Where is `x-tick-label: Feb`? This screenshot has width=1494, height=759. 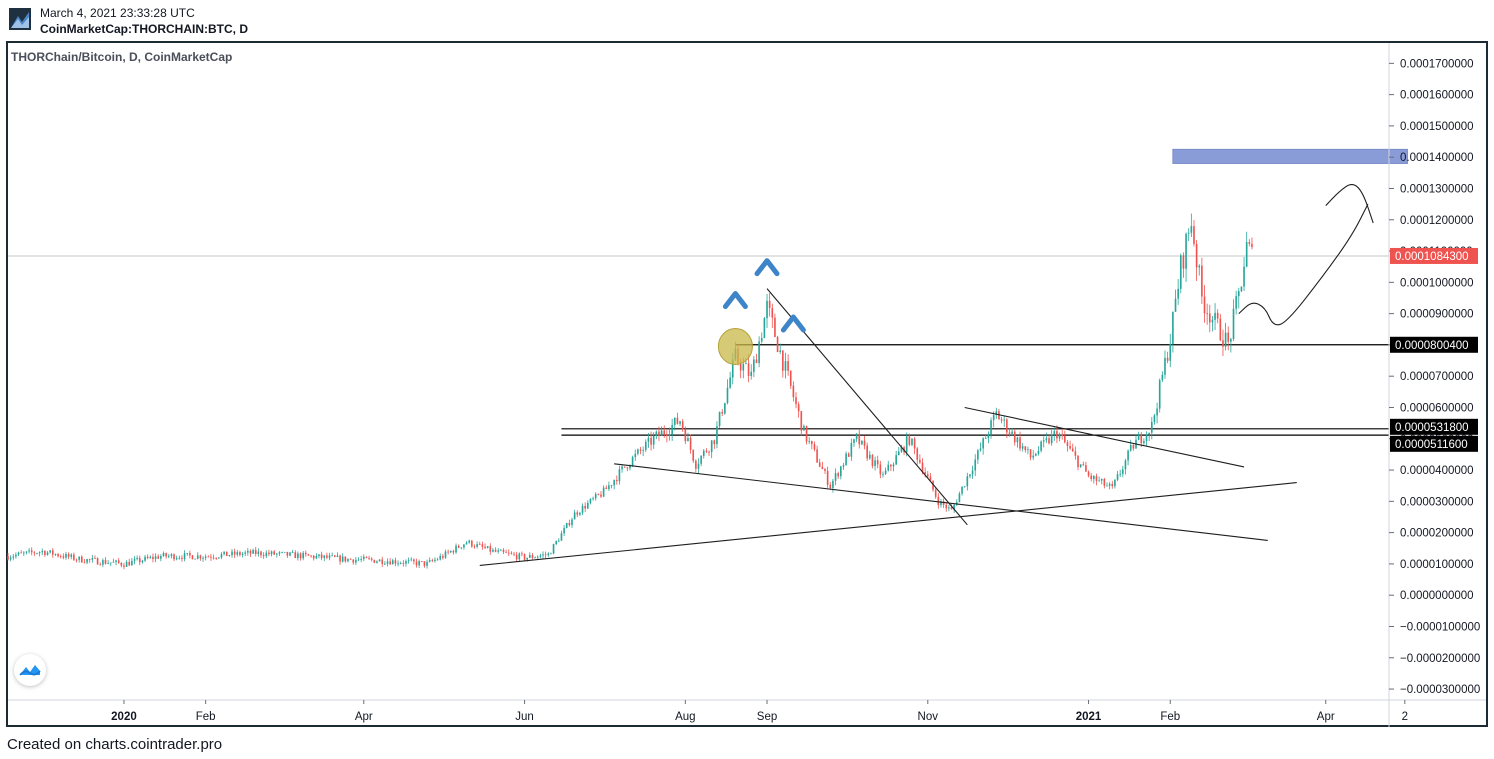
x-tick-label: Feb is located at coordinates (206, 717).